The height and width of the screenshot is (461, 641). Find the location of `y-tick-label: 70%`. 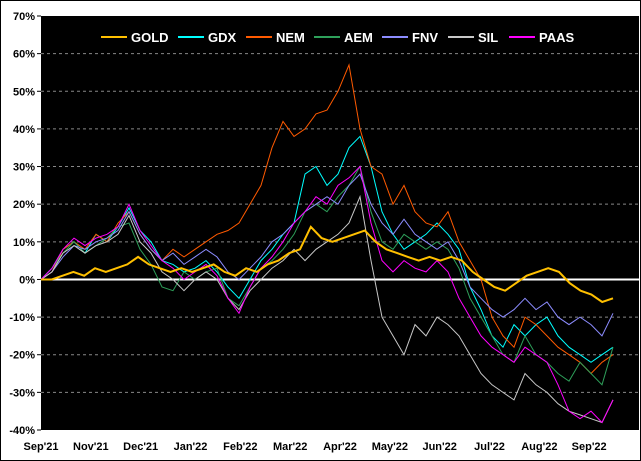

y-tick-label: 70% is located at coordinates (24, 17).